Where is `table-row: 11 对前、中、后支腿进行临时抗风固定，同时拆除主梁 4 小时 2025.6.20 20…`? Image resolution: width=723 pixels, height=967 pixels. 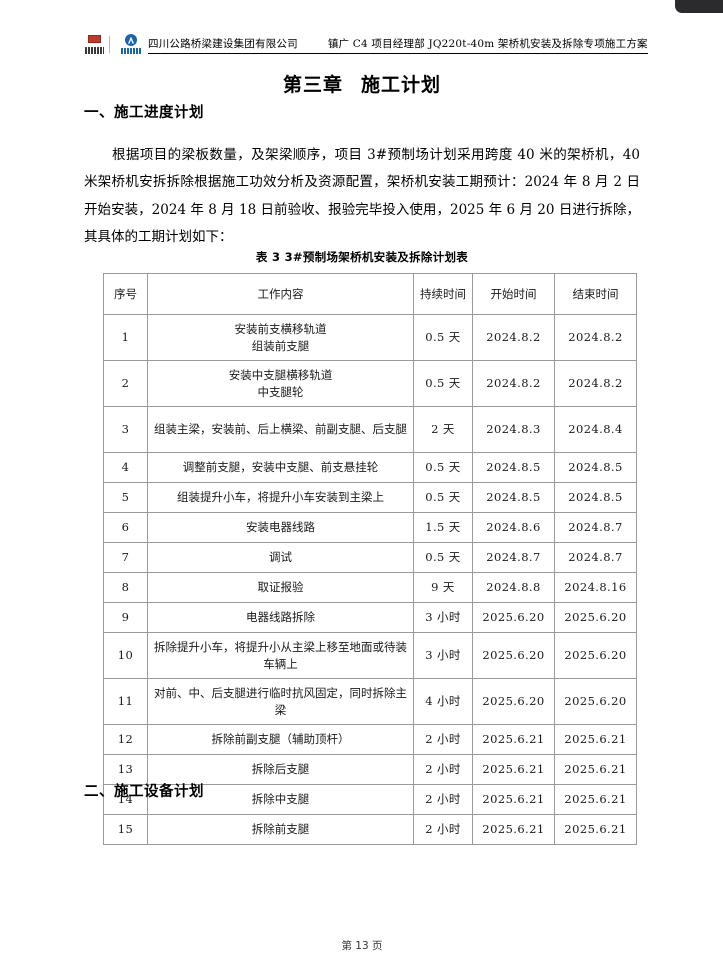
table-row: 11 对前、中、后支腿进行临时抗风固定，同时拆除主梁 4 小时 2025.6.20 20… is located at coordinates (370, 701).